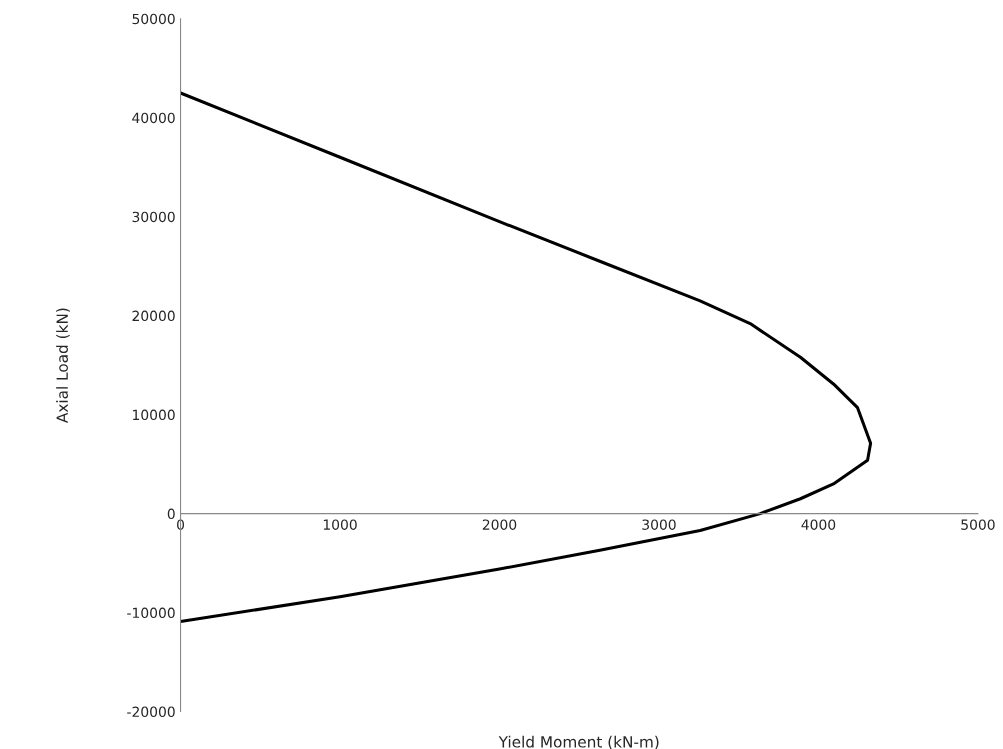 The height and width of the screenshot is (749, 1003). I want to click on y-tick-label: -10000, so click(151, 613).